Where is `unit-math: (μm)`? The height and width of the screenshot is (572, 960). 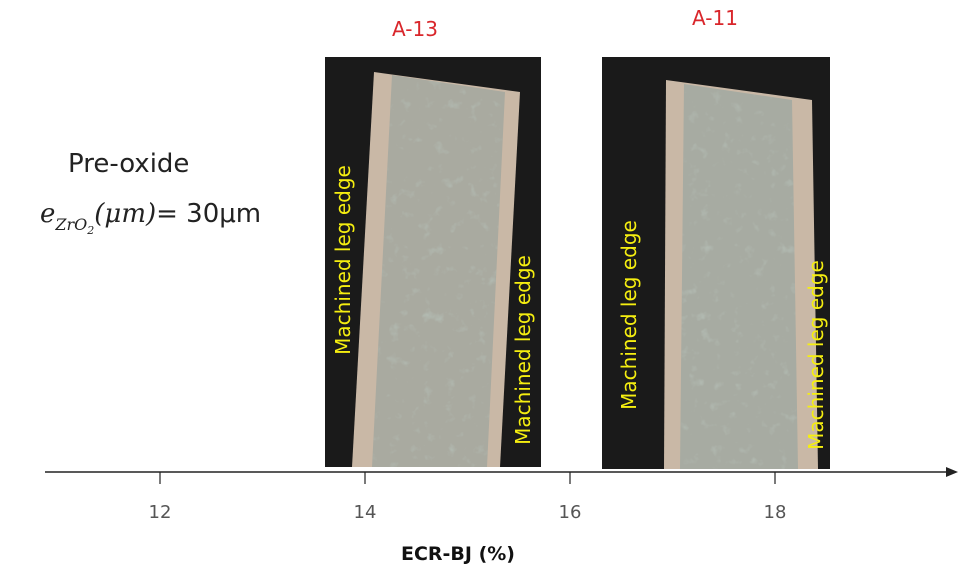
unit-math: (μm) is located at coordinates (125, 214).